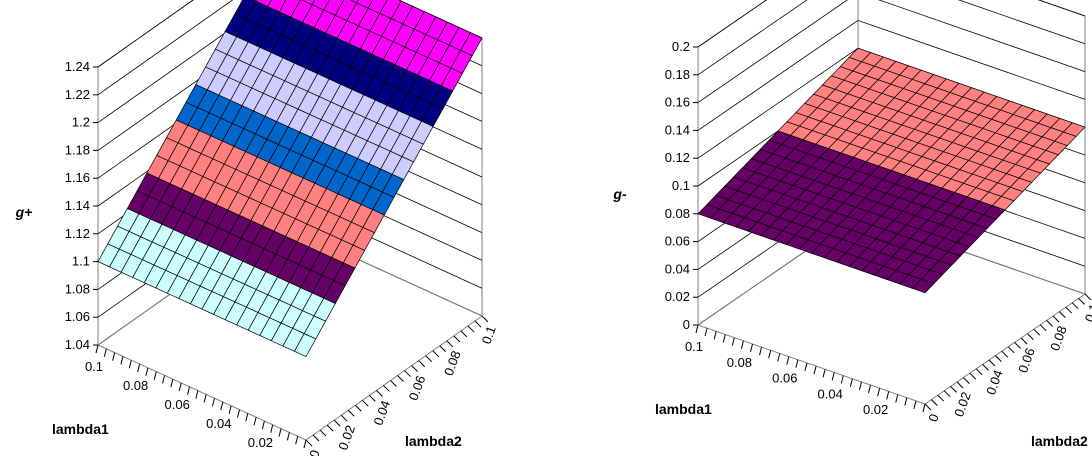 The height and width of the screenshot is (456, 1092). I want to click on y-tick-label: 0.04, so click(994, 382).